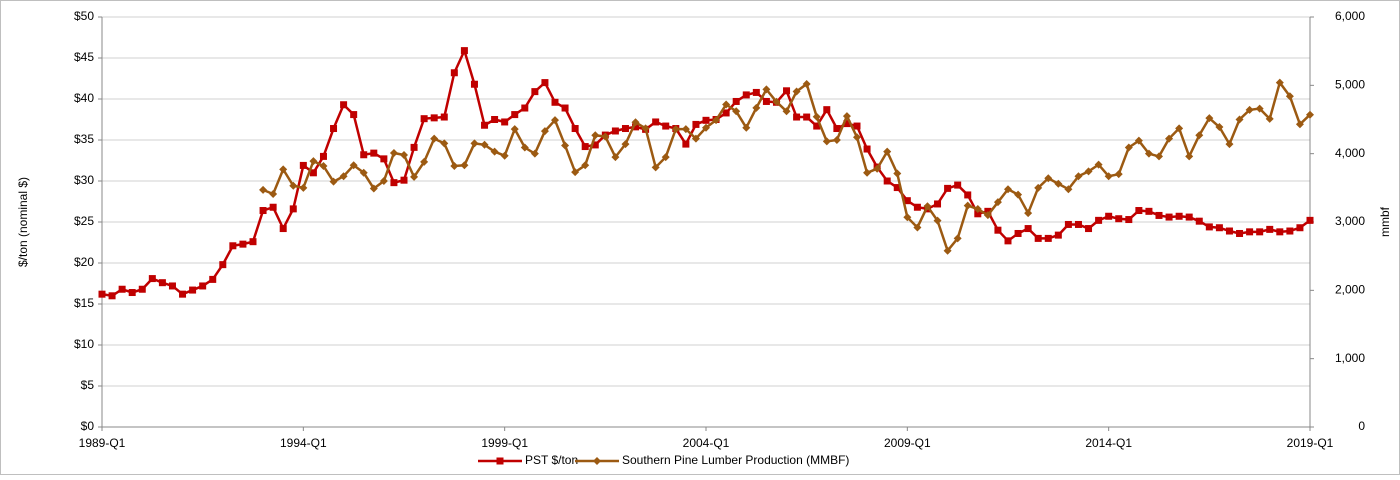  Describe the element at coordinates (84, 180) in the screenshot. I see `y-tick-label: $30` at that location.